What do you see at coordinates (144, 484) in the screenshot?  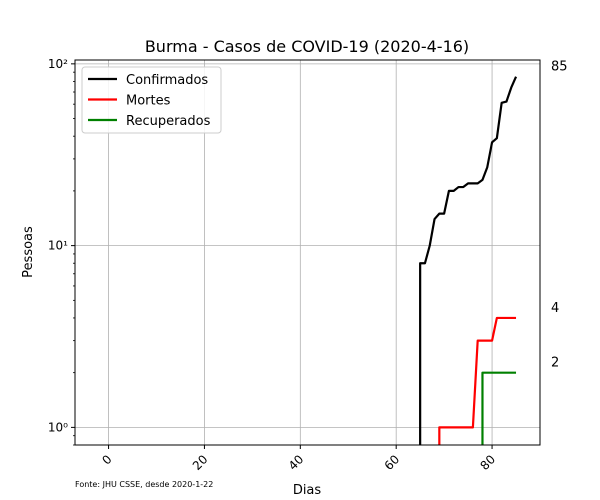 I see `source-note: Fonte: JHU CSSE, desde 2020-1-22` at bounding box center [144, 484].